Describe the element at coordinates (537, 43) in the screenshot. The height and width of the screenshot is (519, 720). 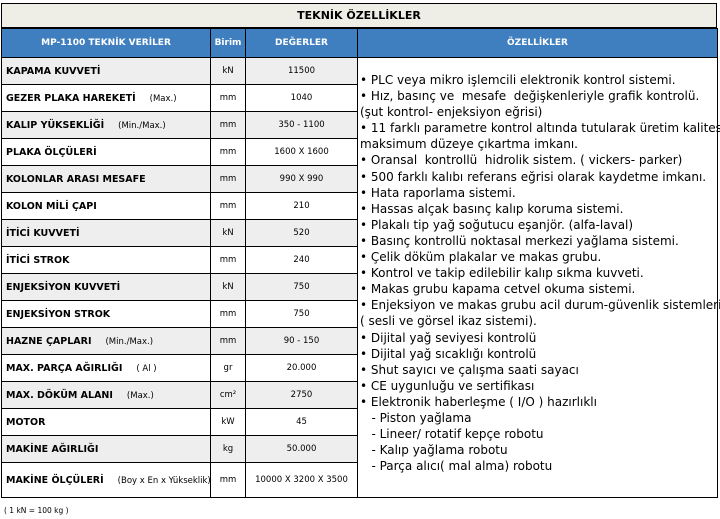
I see `header-features: ÖZELLİKLER` at that location.